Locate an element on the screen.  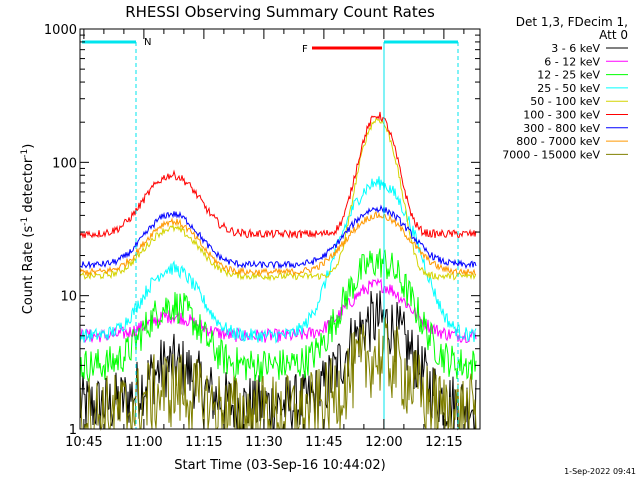
legend-header-line1: Det 1,3, FDecim 1, is located at coordinates (572, 22).